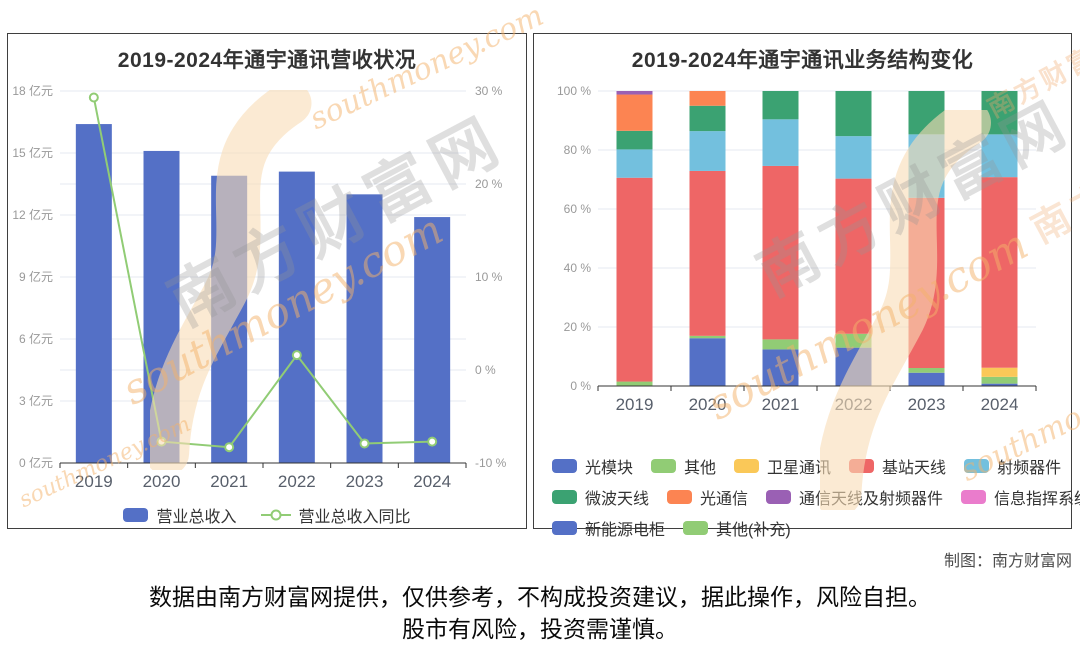  I want to click on legend-label: 基站天线, so click(914, 468).